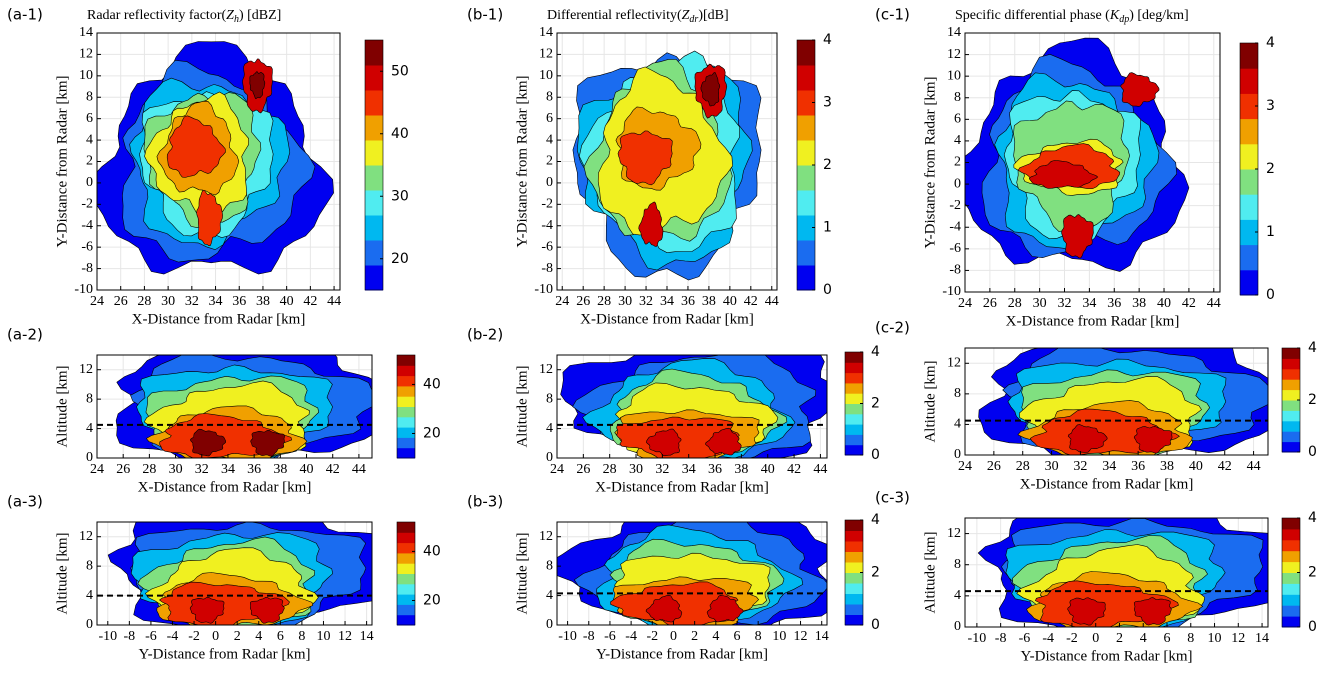 The width and height of the screenshot is (1336, 680). Describe the element at coordinates (280, 636) in the screenshot. I see `x-tick-label: 6` at that location.